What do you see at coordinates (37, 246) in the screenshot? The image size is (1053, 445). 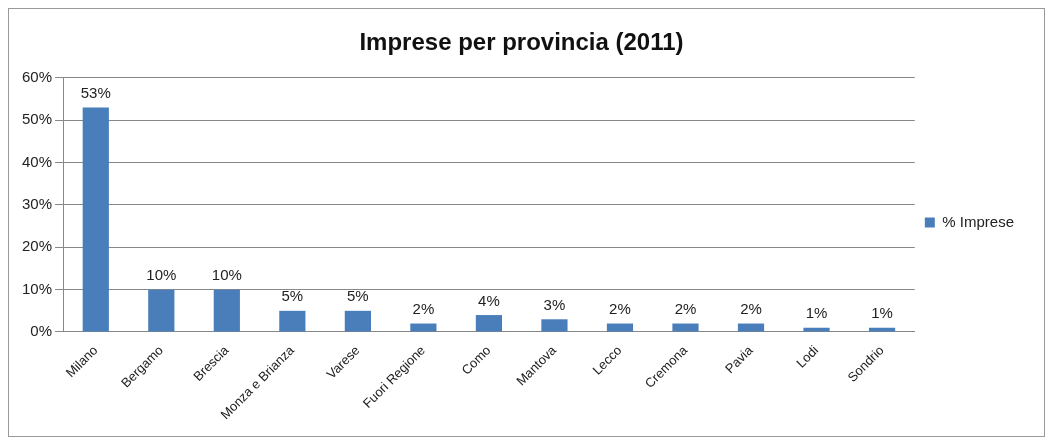 I see `y-tick-label: 20%` at bounding box center [37, 246].